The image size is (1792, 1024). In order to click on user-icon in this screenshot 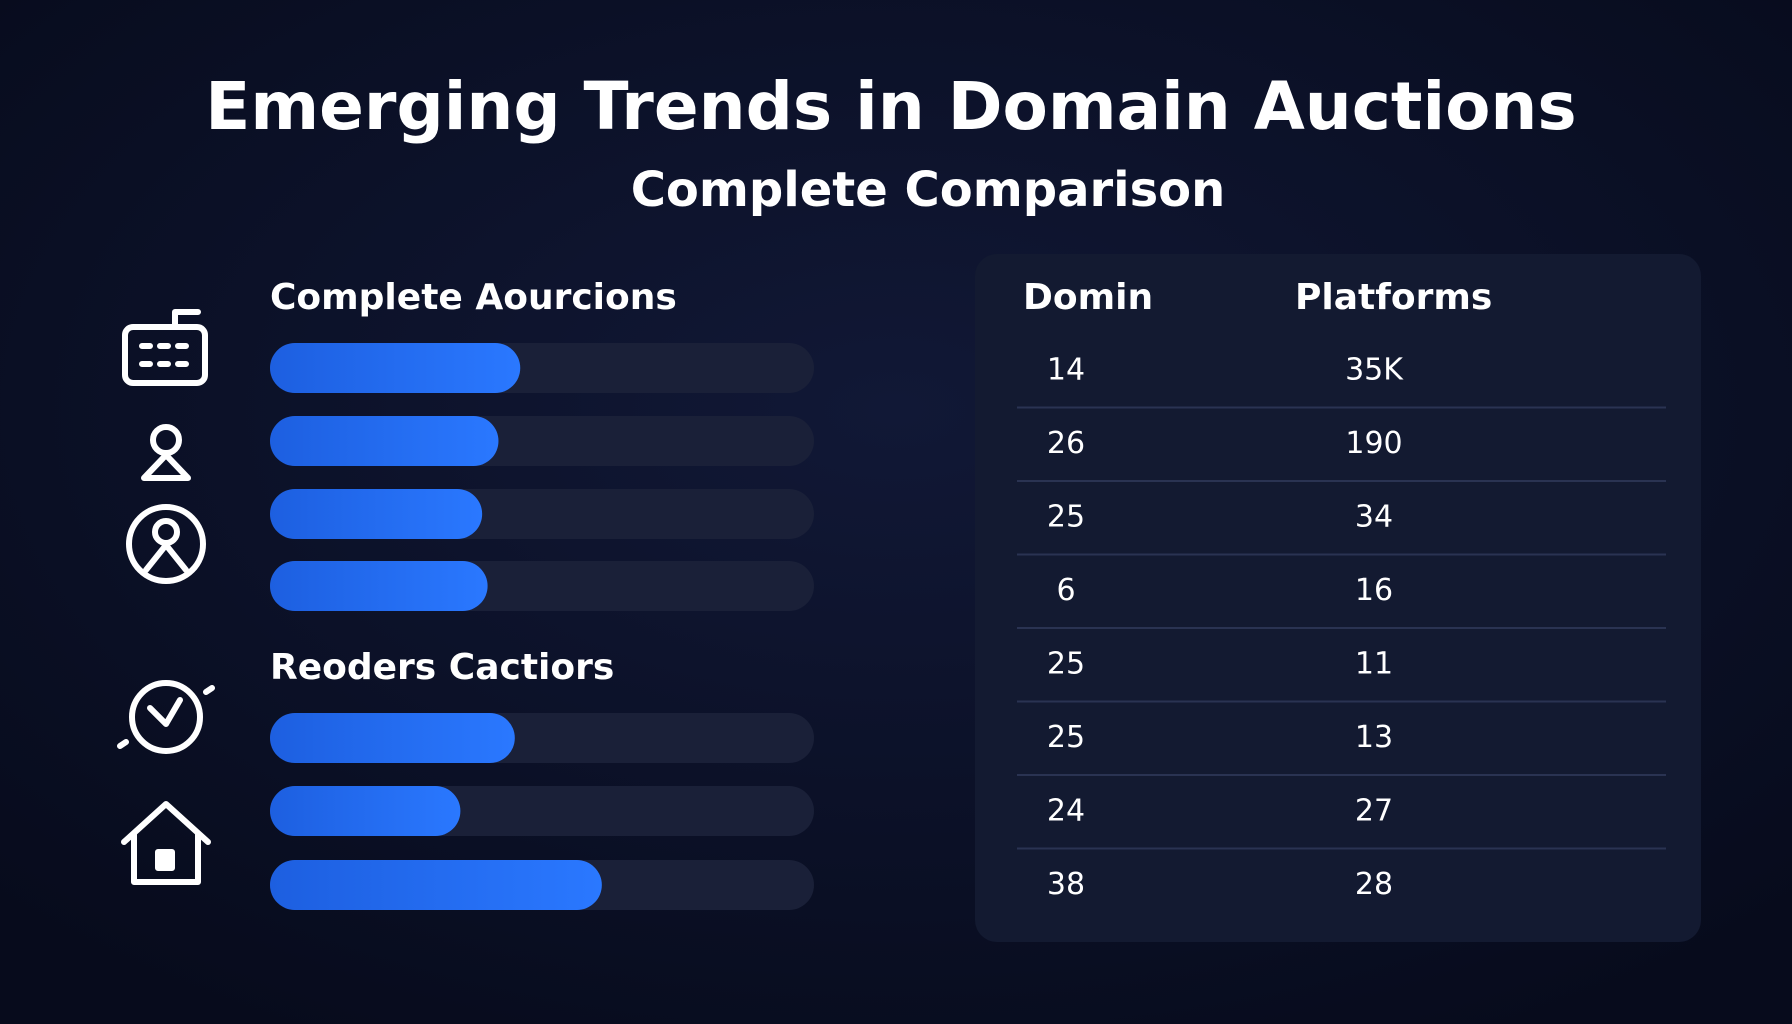, I will do `click(166, 452)`.